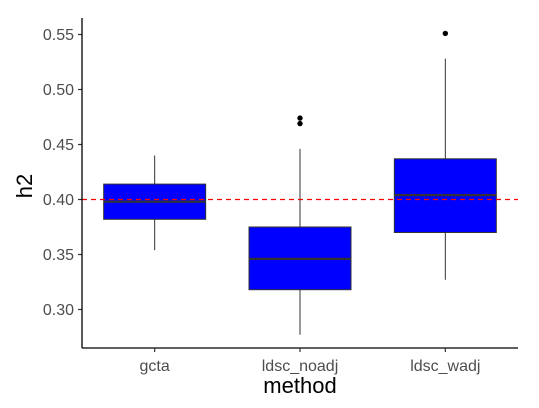 The height and width of the screenshot is (408, 539). Describe the element at coordinates (445, 155) in the screenshot. I see `box-ldsc_wadj` at that location.